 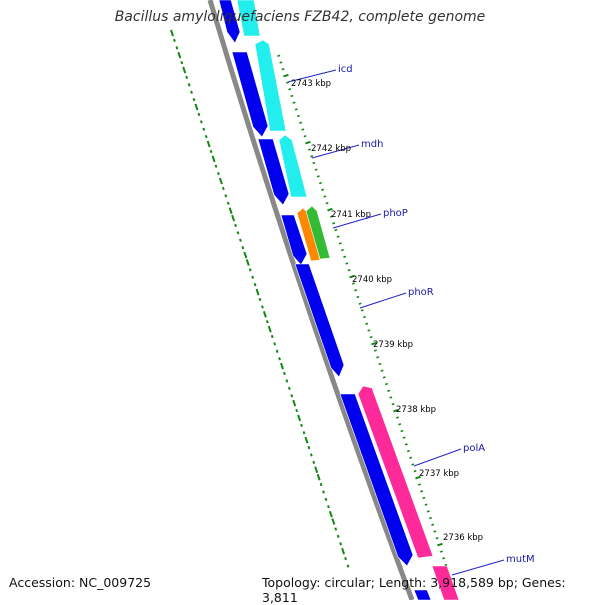 What do you see at coordinates (345, 69) in the screenshot?
I see `gene-label-icd: icd` at bounding box center [345, 69].